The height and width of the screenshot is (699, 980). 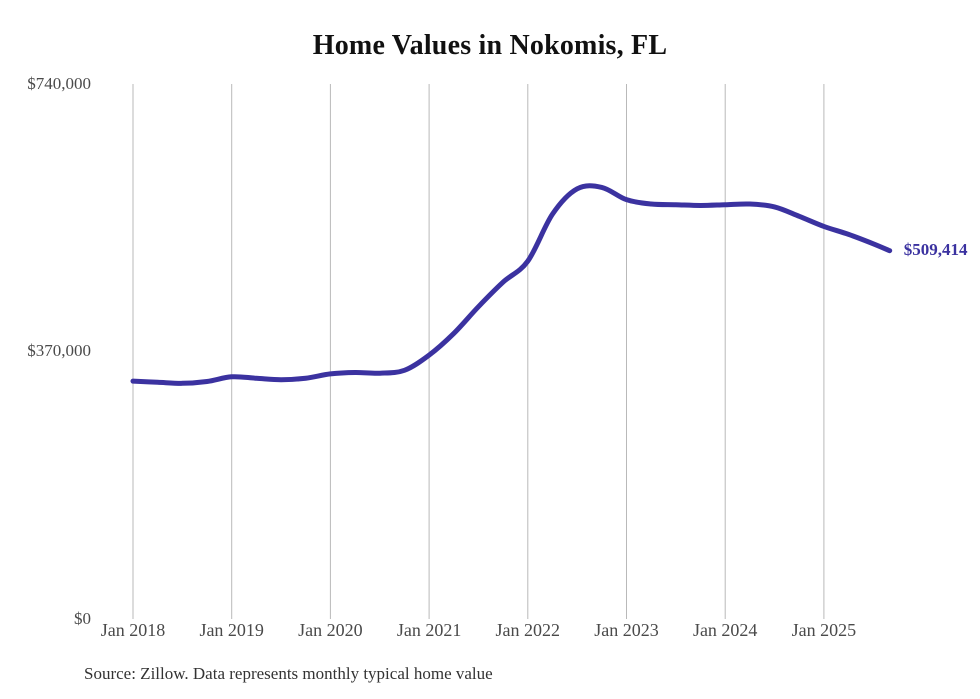 What do you see at coordinates (935, 249) in the screenshot?
I see `end-value-annotation: $509,414` at bounding box center [935, 249].